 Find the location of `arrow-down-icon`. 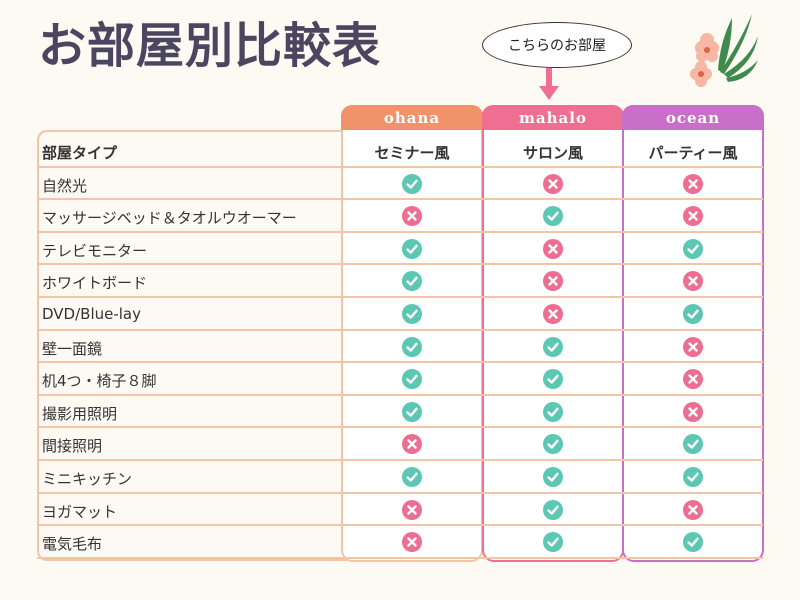

arrow-down-icon is located at coordinates (549, 84).